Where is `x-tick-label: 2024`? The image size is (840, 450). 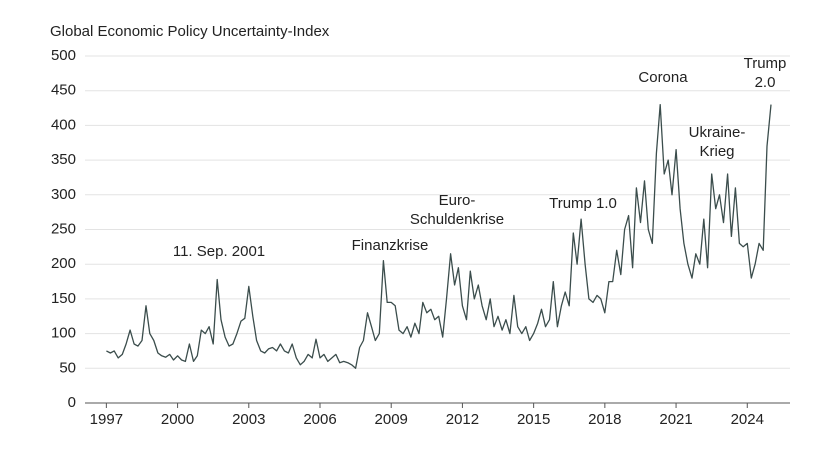
x-tick-label: 2024 is located at coordinates (747, 419).